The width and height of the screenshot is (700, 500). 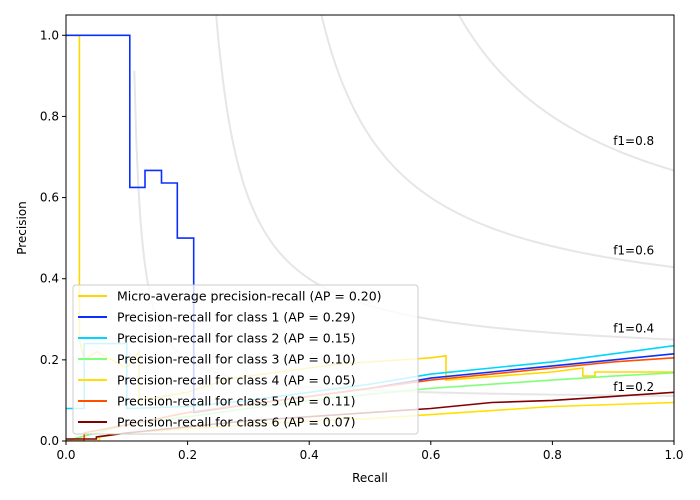 What do you see at coordinates (22, 228) in the screenshot?
I see `y-axis-label: Precision` at bounding box center [22, 228].